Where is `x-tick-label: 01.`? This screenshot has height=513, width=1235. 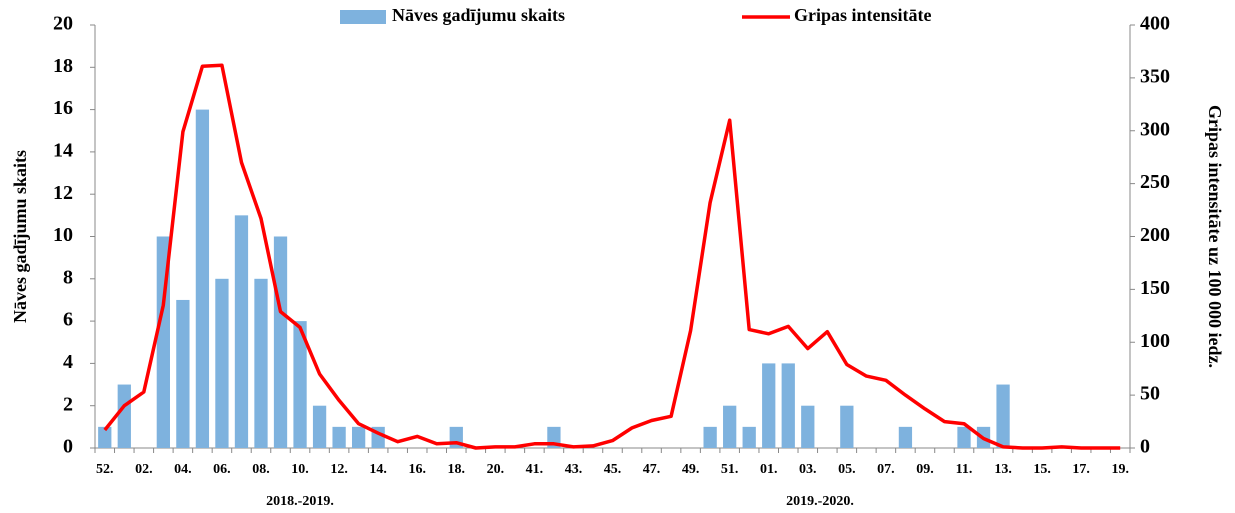 x-tick-label: 01. is located at coordinates (769, 469).